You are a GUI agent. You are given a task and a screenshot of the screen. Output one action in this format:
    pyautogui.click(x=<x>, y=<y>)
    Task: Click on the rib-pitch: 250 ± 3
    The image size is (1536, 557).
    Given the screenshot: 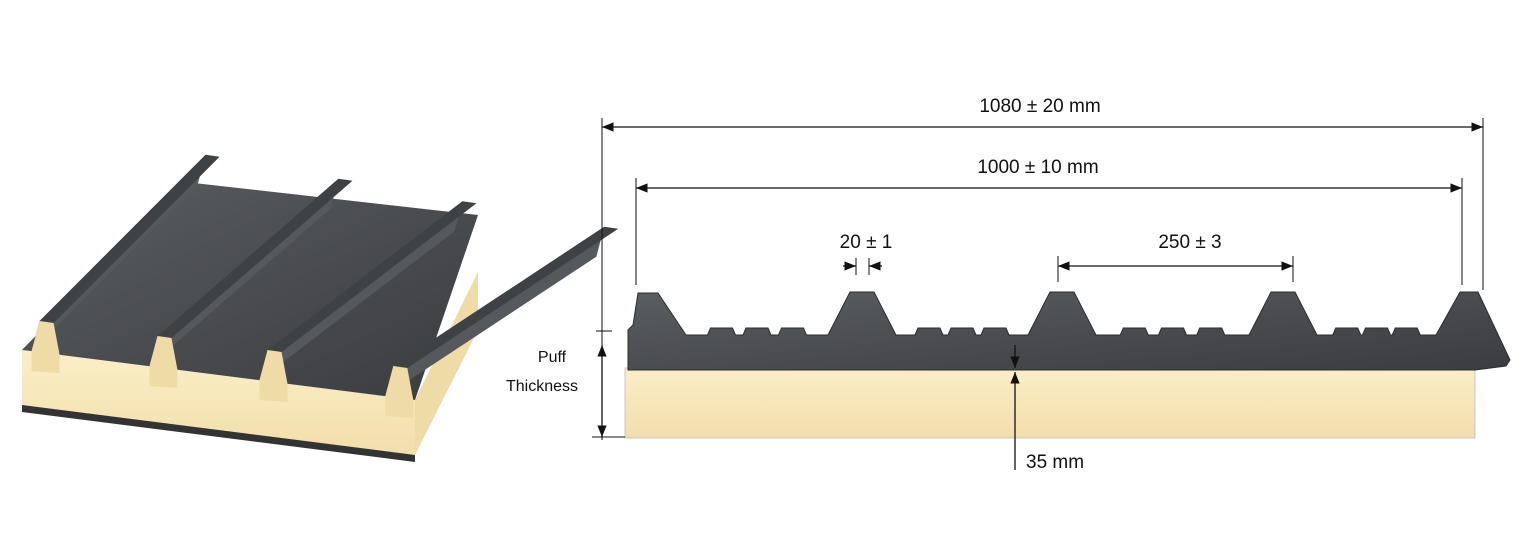 What is the action you would take?
    pyautogui.click(x=1189, y=242)
    